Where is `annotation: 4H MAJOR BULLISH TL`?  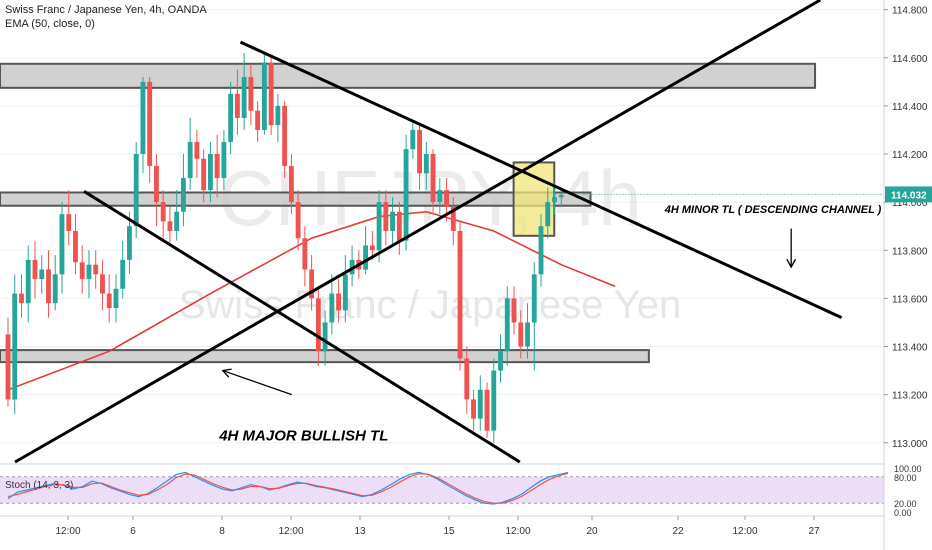
annotation: 4H MAJOR BULLISH TL is located at coordinates (303, 435).